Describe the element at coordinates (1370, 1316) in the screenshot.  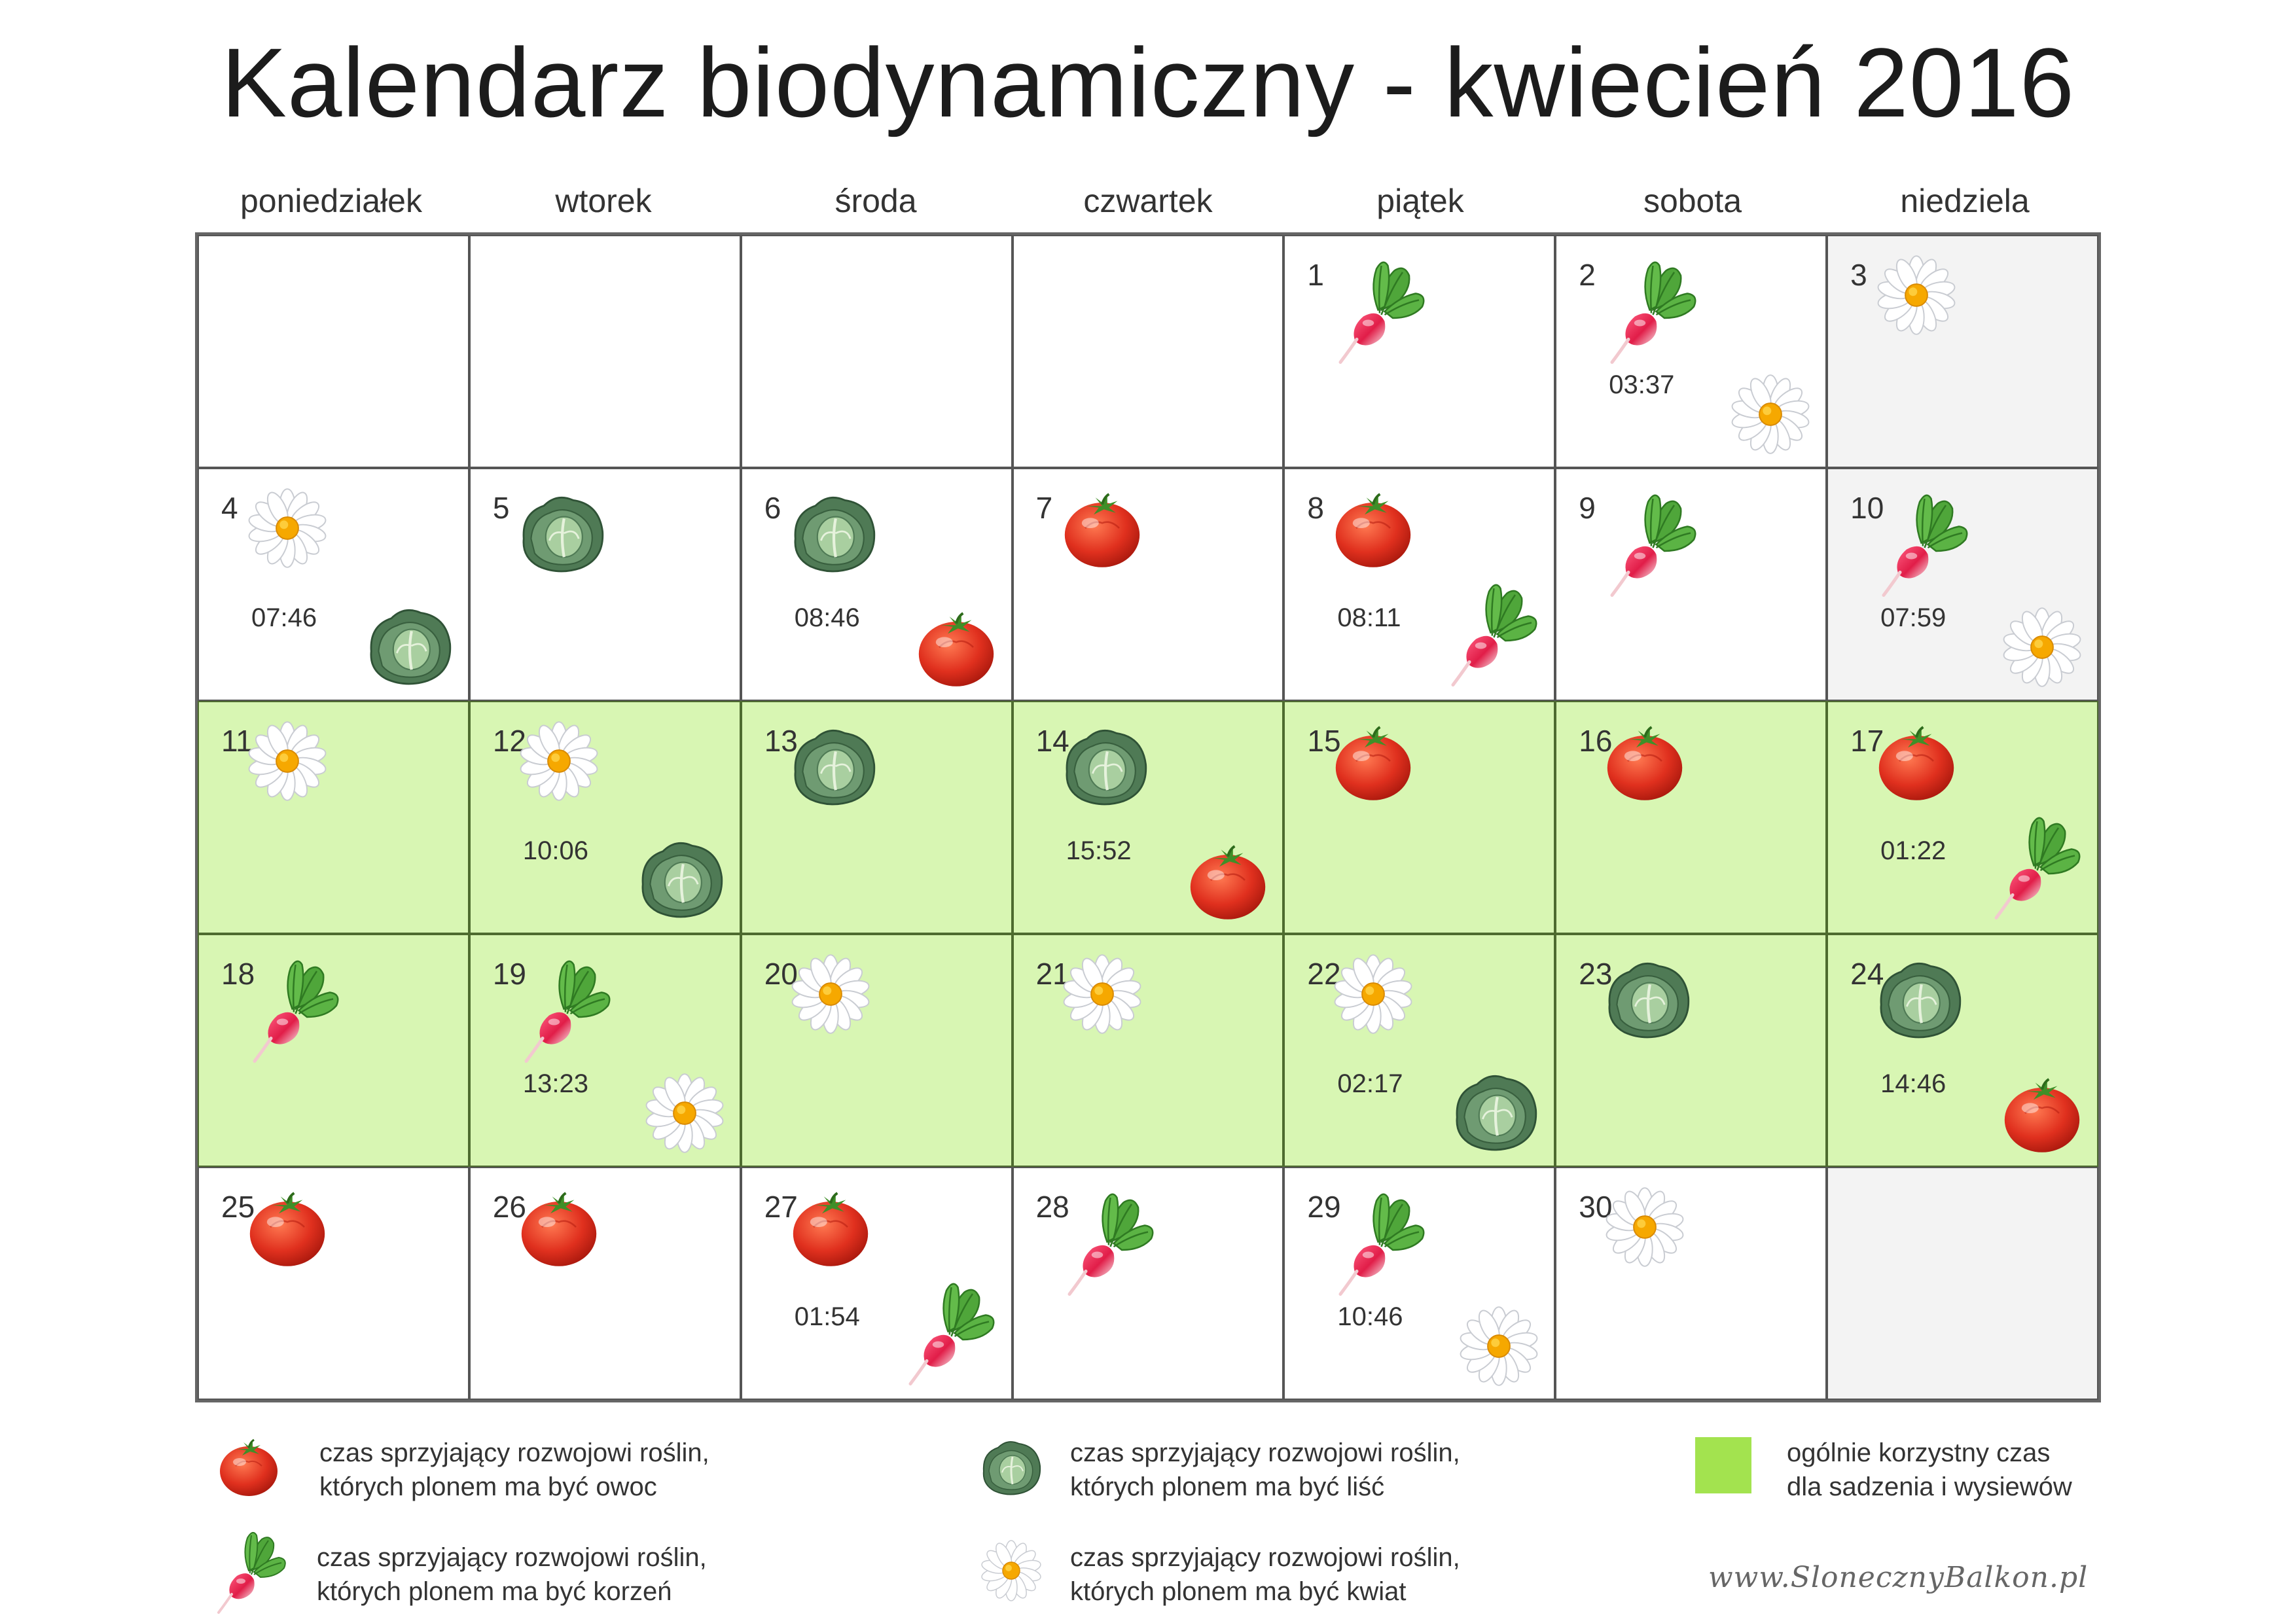
I see `moon-time: 10:46` at that location.